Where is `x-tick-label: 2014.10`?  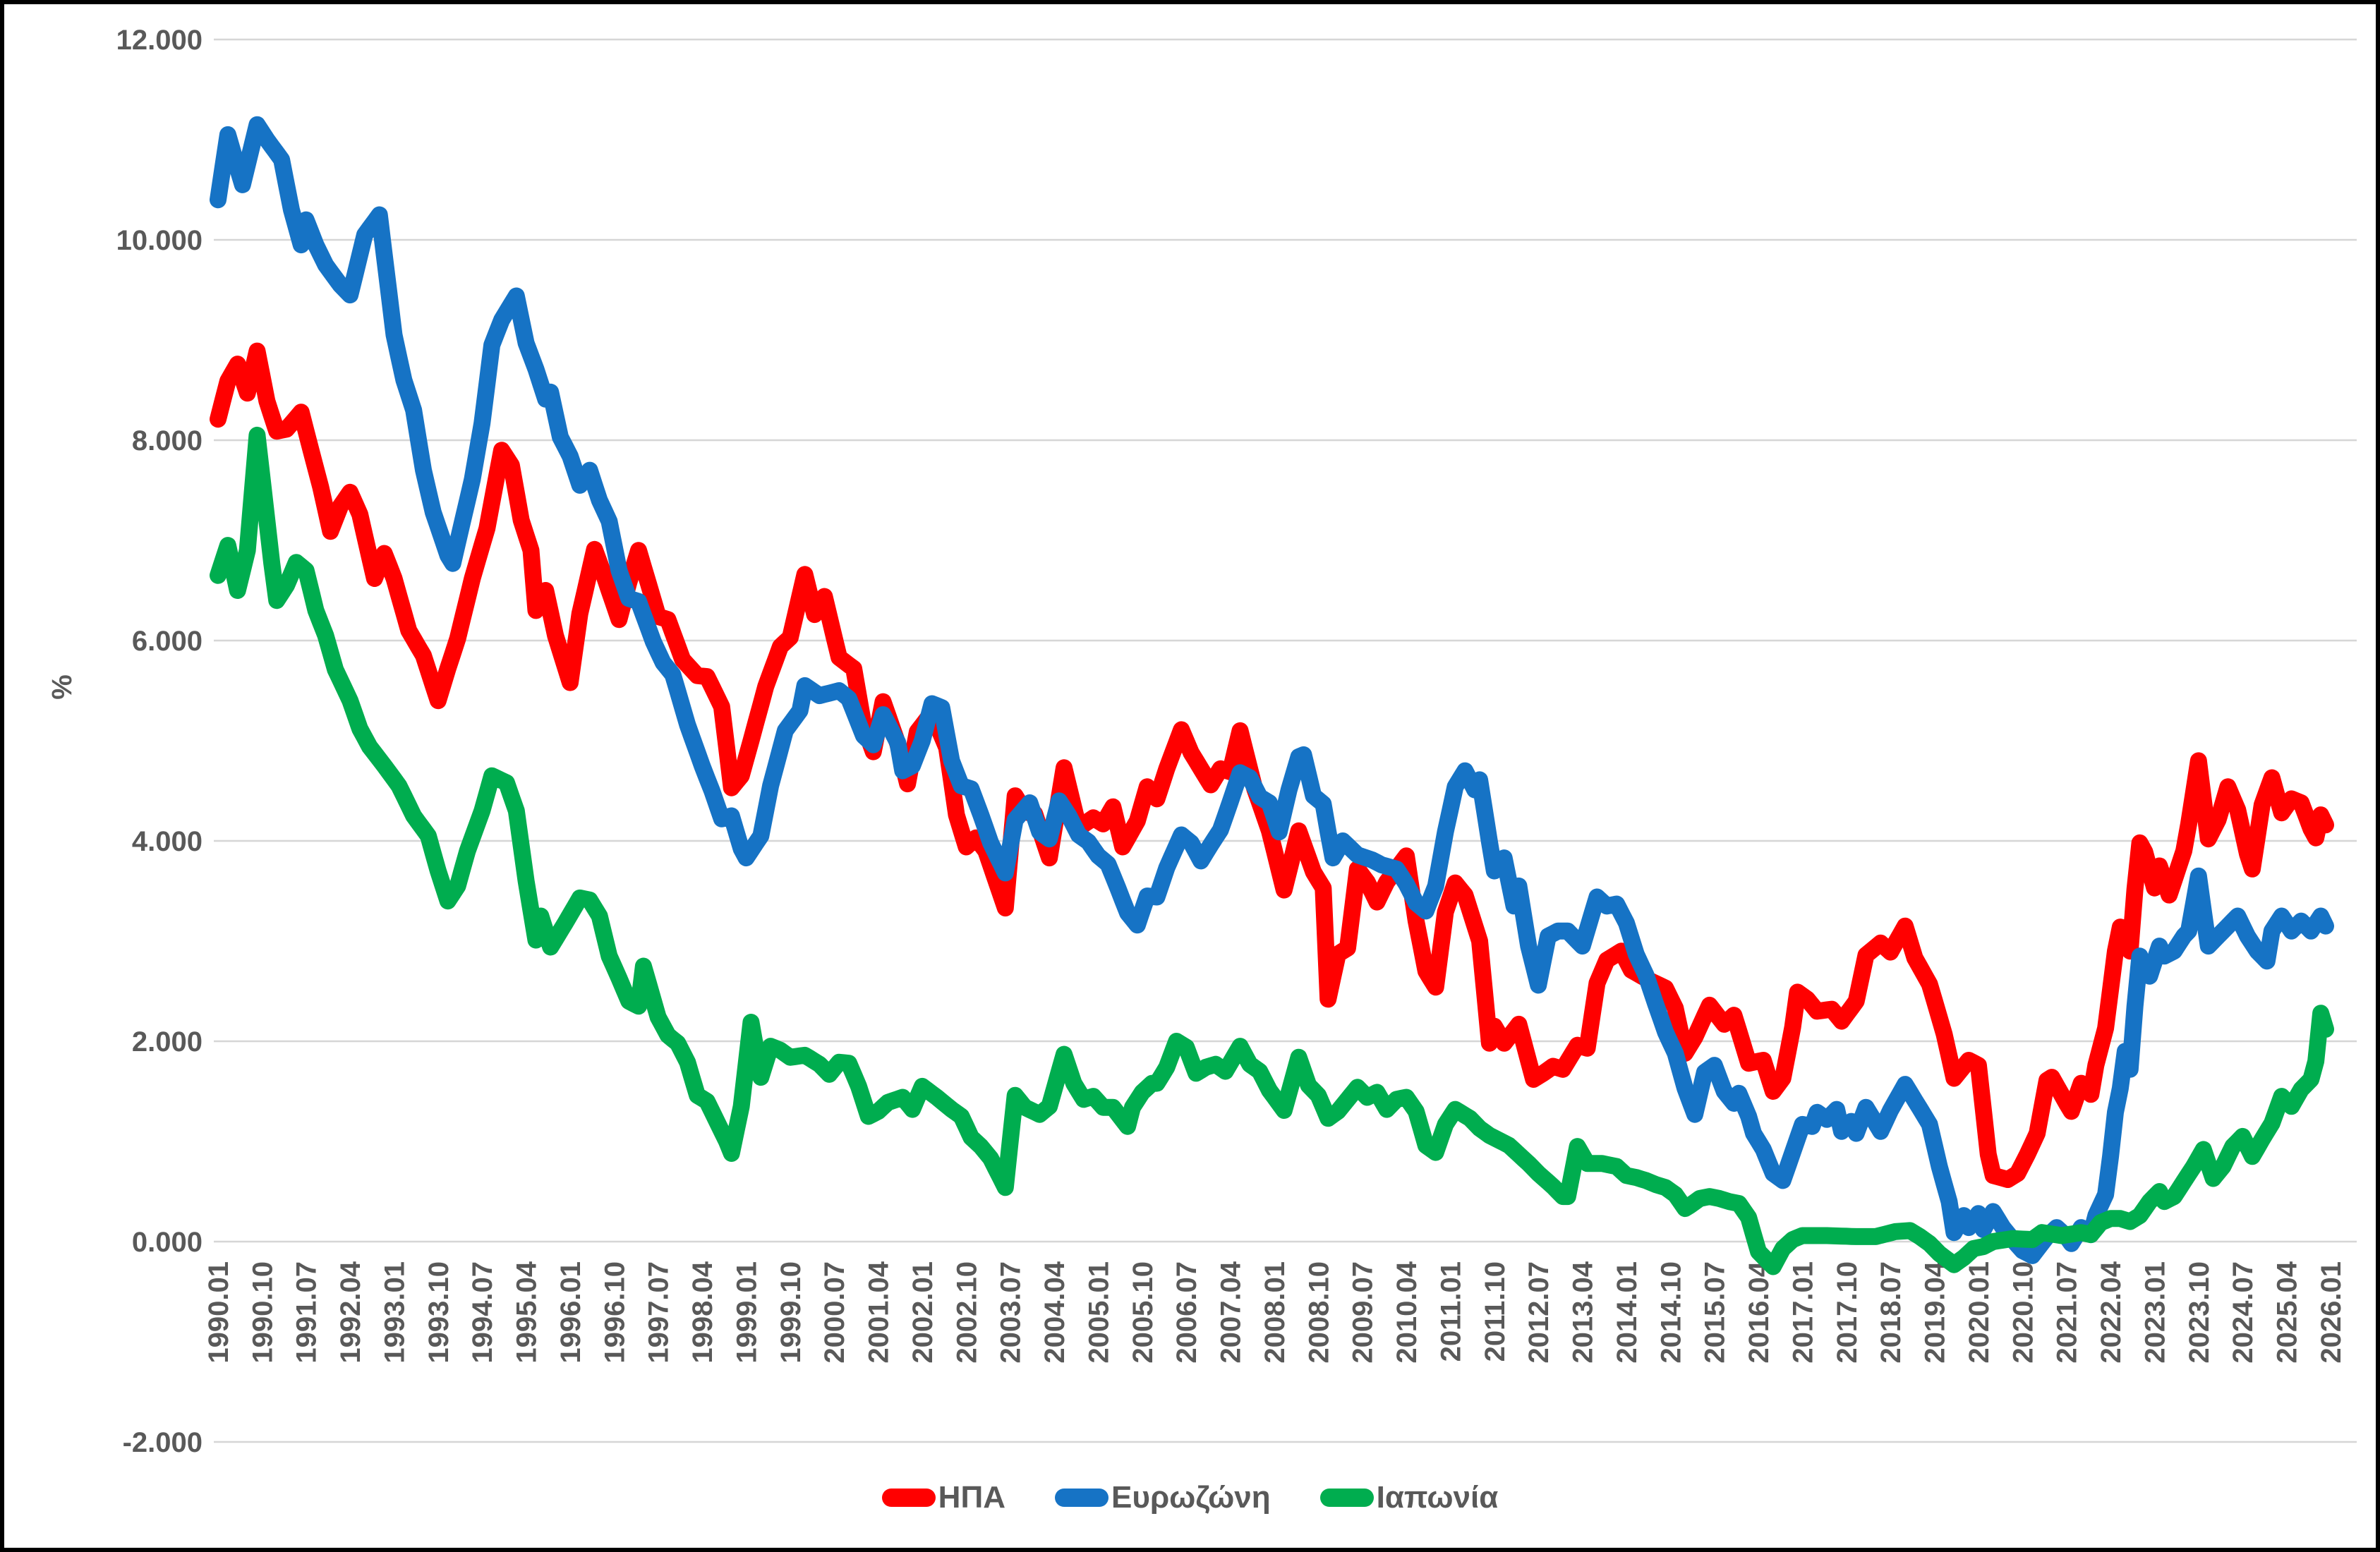
x-tick-label: 2014.10 is located at coordinates (1671, 1312).